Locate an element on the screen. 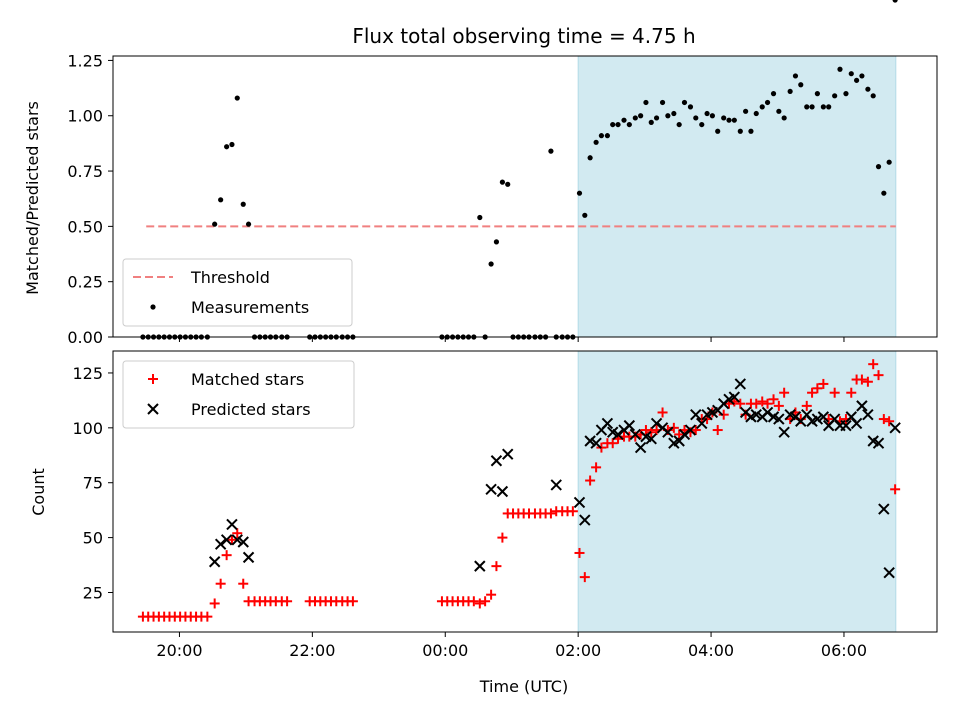 The image size is (960, 720). y-tick-label: 25 is located at coordinates (93, 592).